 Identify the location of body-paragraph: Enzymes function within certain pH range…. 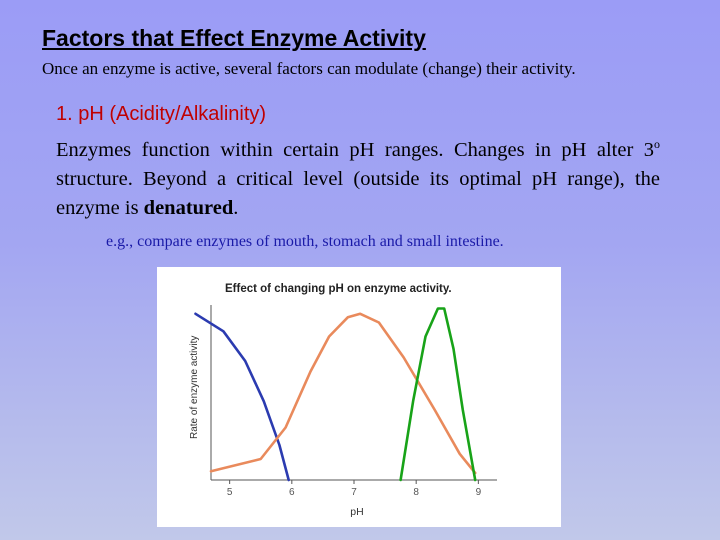
(358, 176).